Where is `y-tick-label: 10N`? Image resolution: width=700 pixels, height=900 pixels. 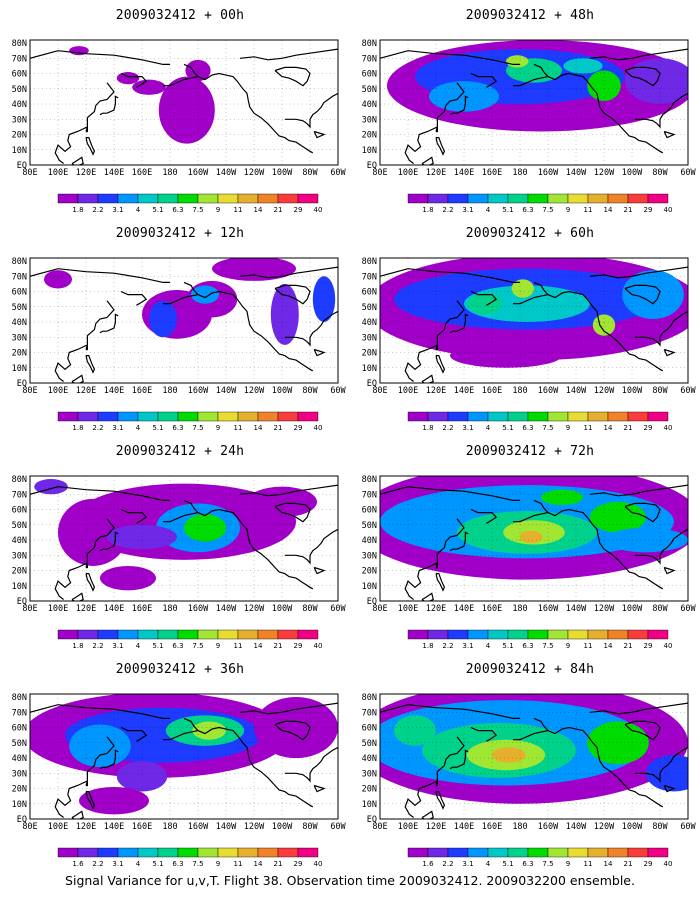
y-tick-label: 10N is located at coordinates (19, 805).